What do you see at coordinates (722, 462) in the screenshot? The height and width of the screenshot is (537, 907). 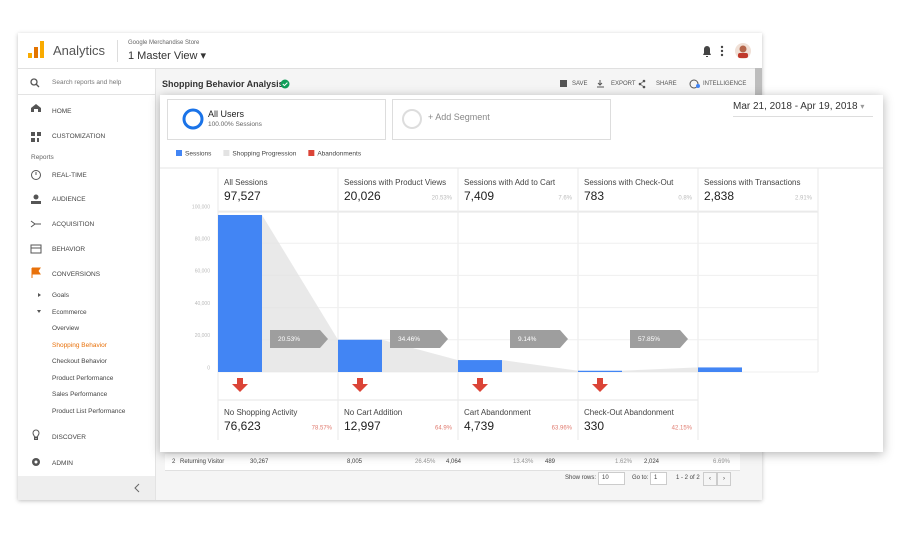 I see `cell: 6.69%` at bounding box center [722, 462].